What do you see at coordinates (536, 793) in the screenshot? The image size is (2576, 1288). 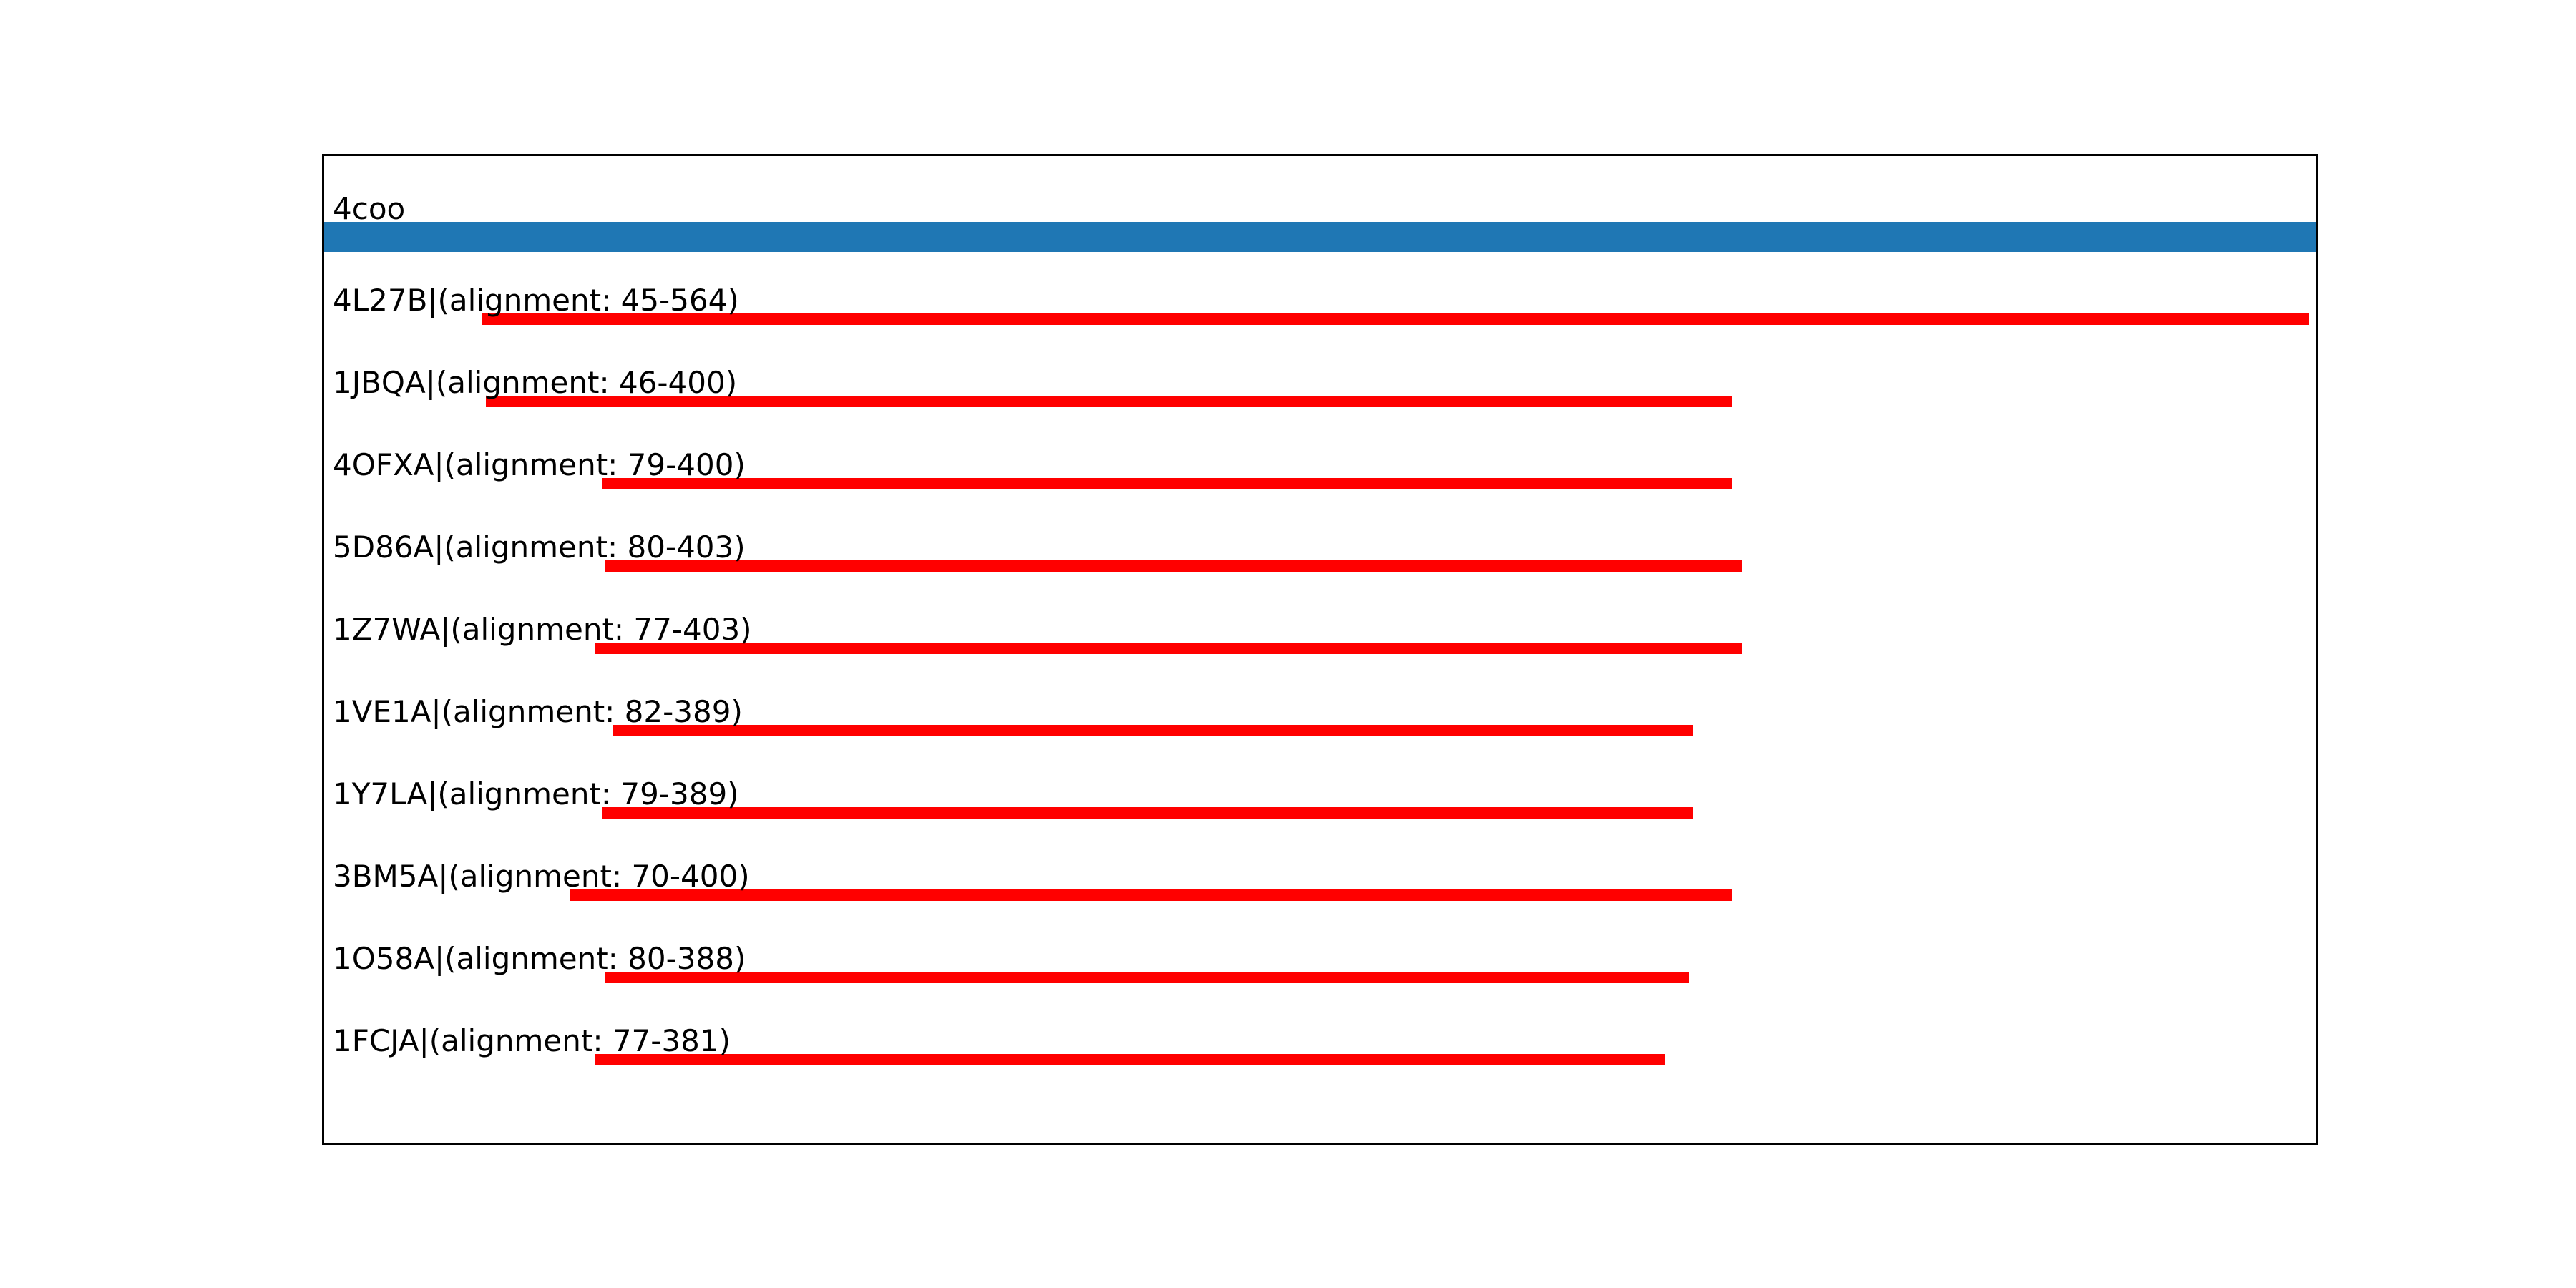 I see `hit-label: 1Y7LA|(alignment: 79-389)` at bounding box center [536, 793].